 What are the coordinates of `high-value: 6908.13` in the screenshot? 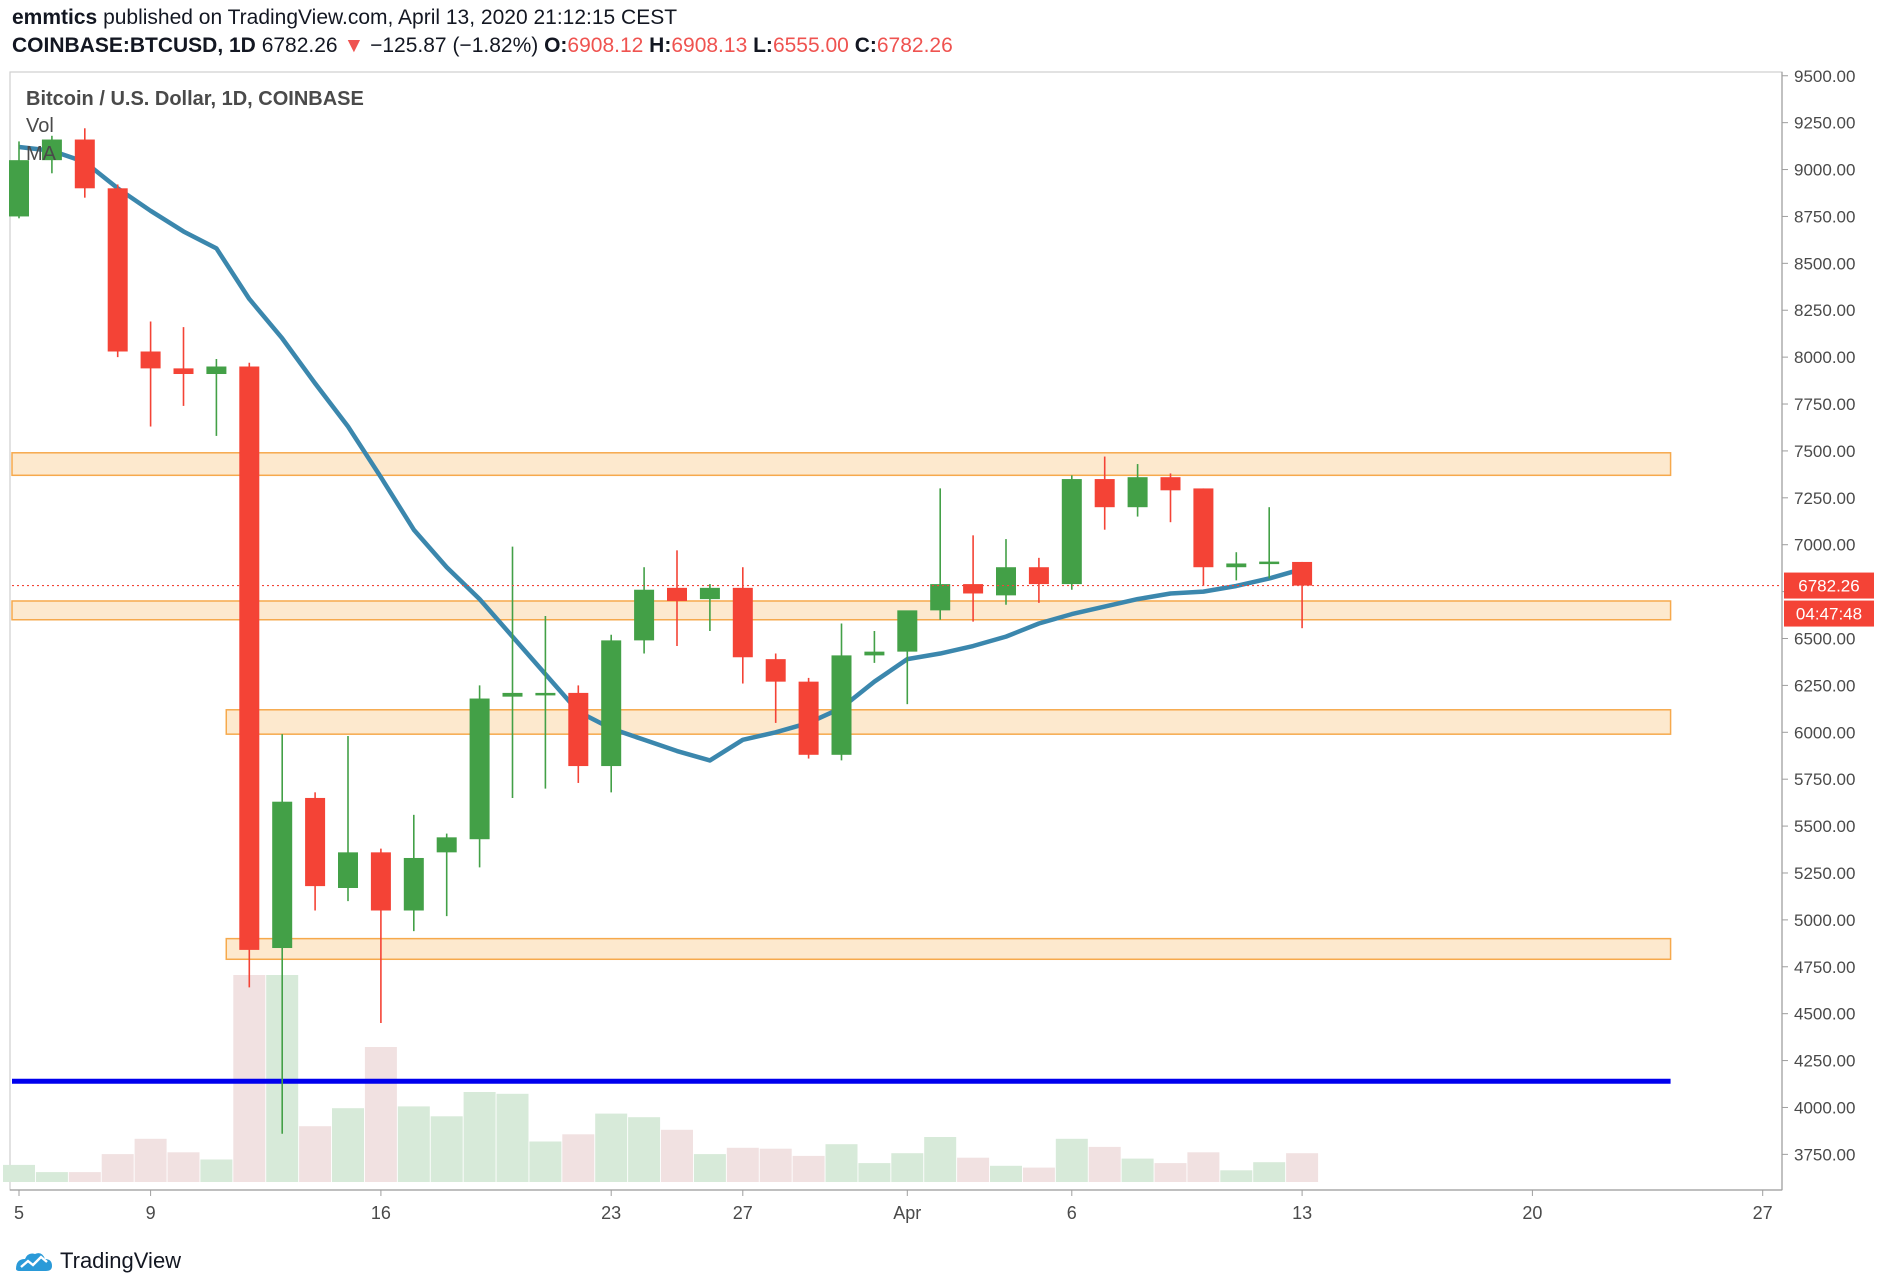 It's located at (709, 45).